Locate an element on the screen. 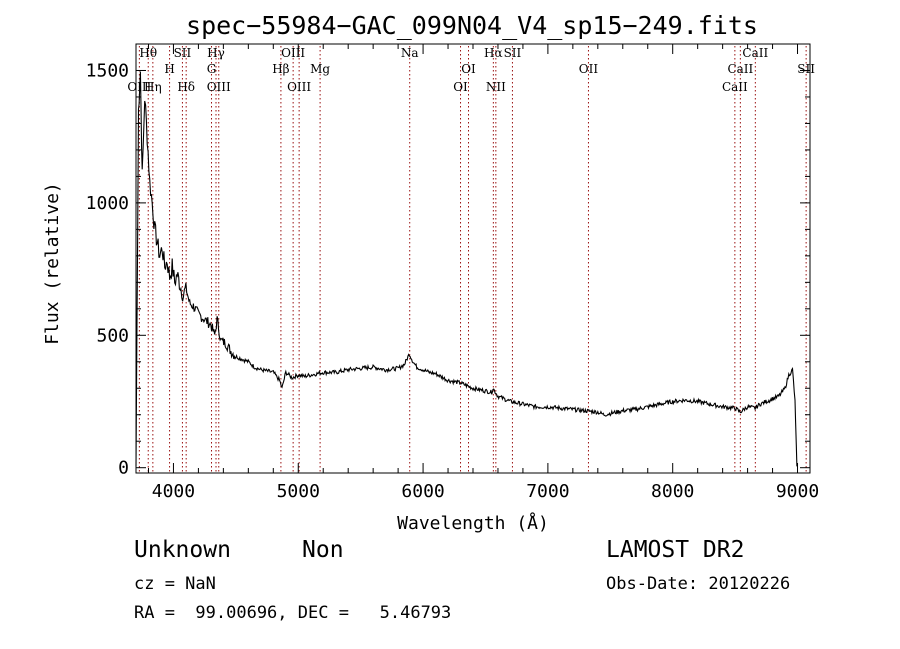  redshift-value: cz = NaN is located at coordinates (175, 584).